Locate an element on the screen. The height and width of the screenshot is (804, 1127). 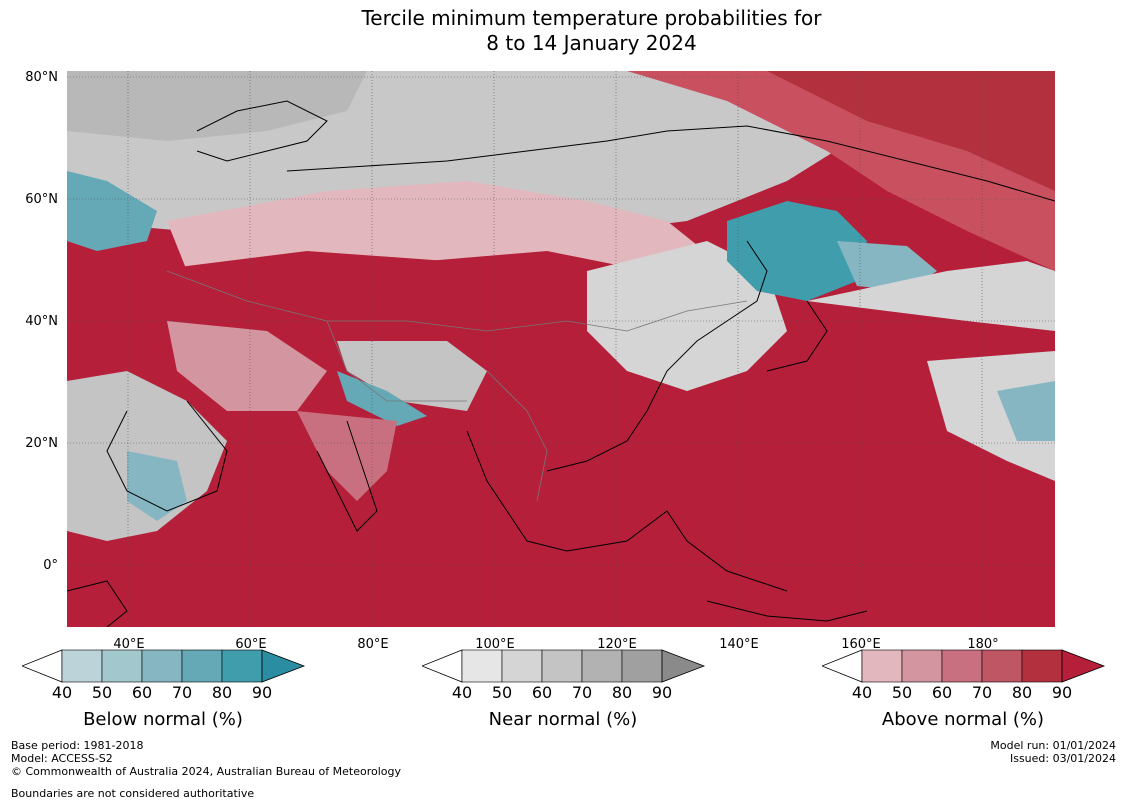
below-pacific-east is located at coordinates (1026, 411).